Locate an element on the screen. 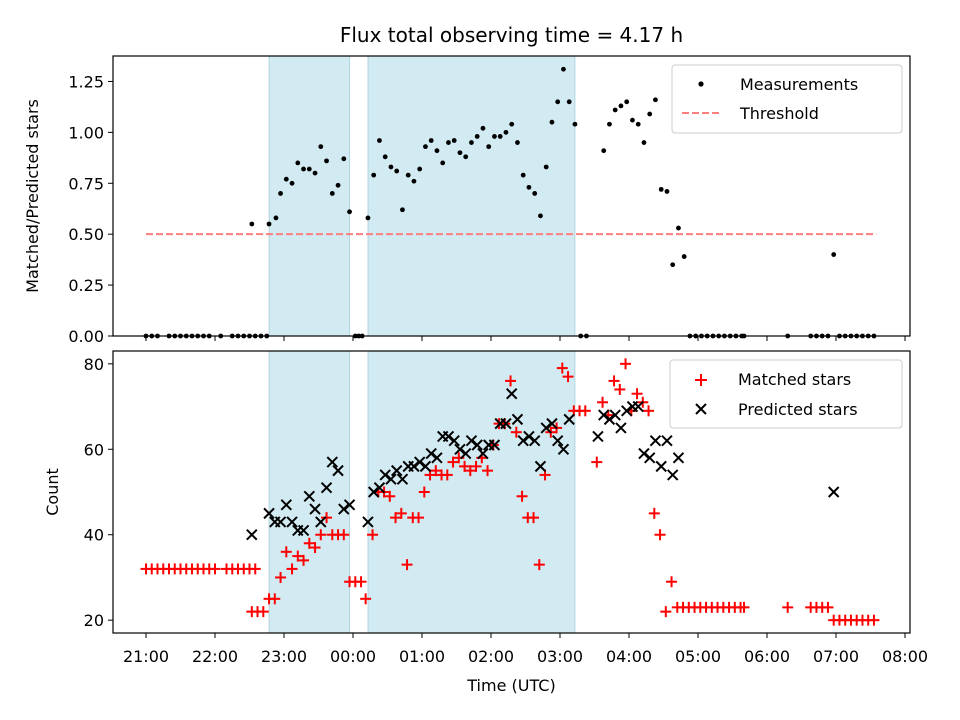 The height and width of the screenshot is (720, 960). legend-marker-matched is located at coordinates (701, 380).